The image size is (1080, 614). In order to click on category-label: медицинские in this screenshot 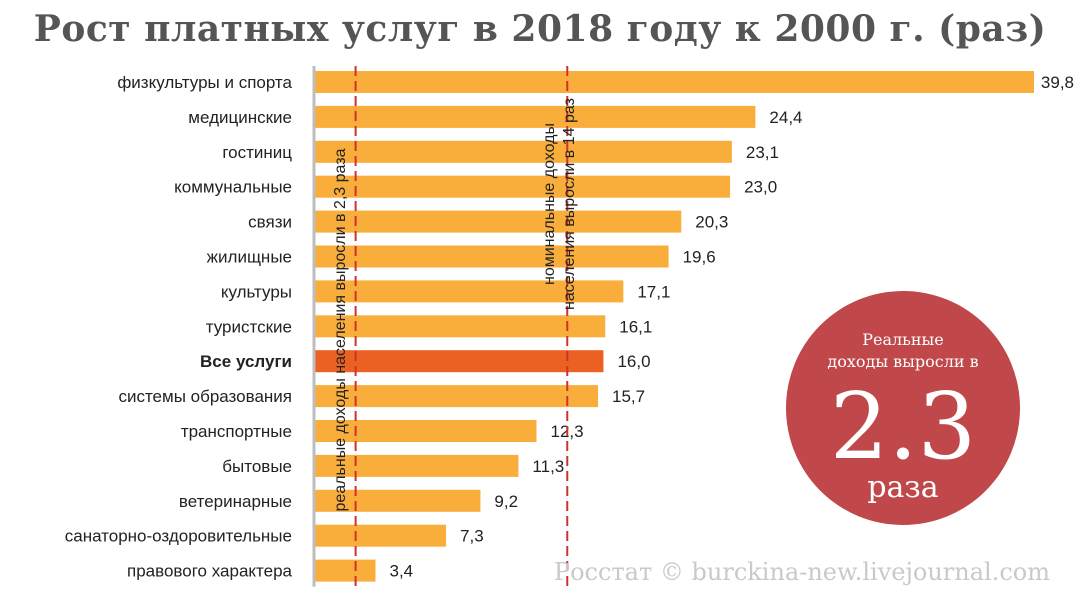, I will do `click(240, 117)`.